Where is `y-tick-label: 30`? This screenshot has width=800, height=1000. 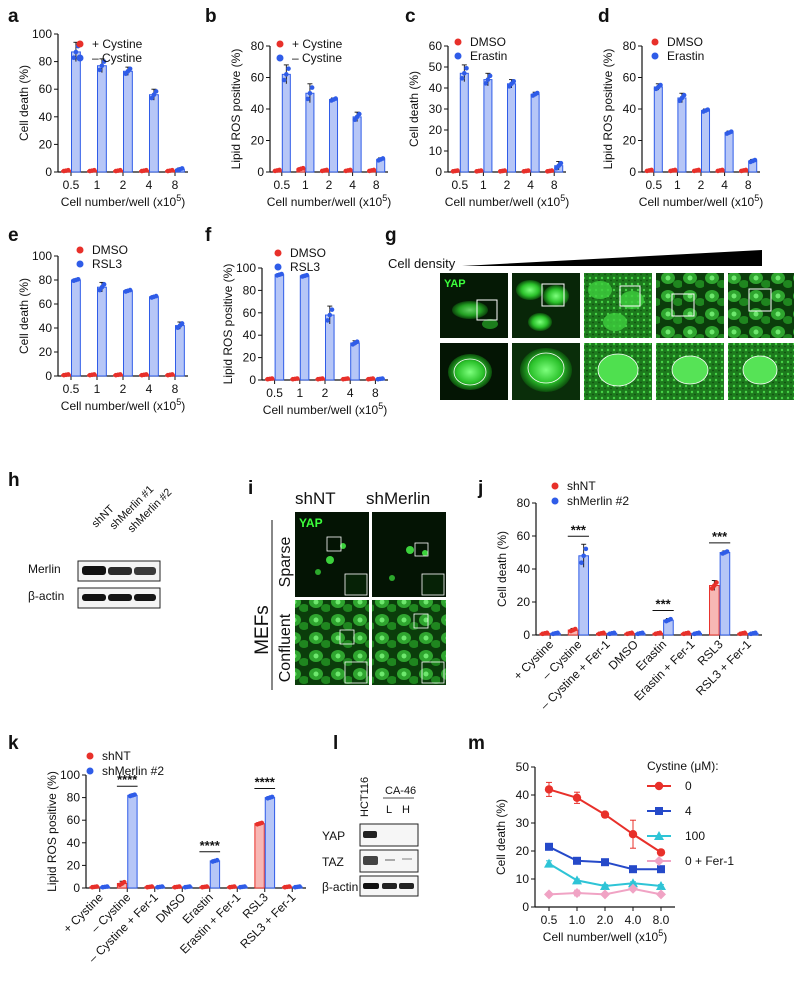
y-tick-label: 30 is located at coordinates (436, 109).